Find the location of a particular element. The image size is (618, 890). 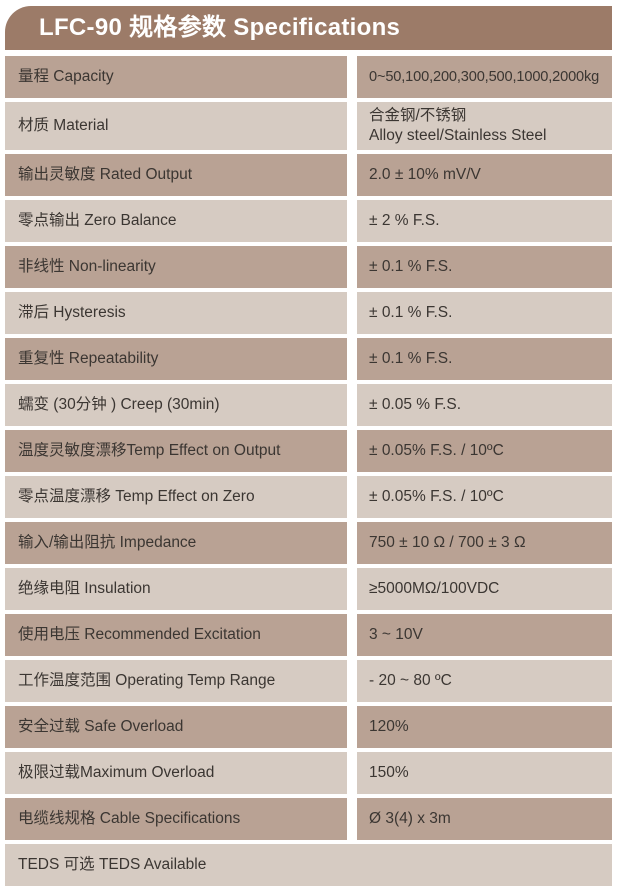

spec-value-cell: 0~50,100,200,300,500,1000,2000kg is located at coordinates (484, 77).